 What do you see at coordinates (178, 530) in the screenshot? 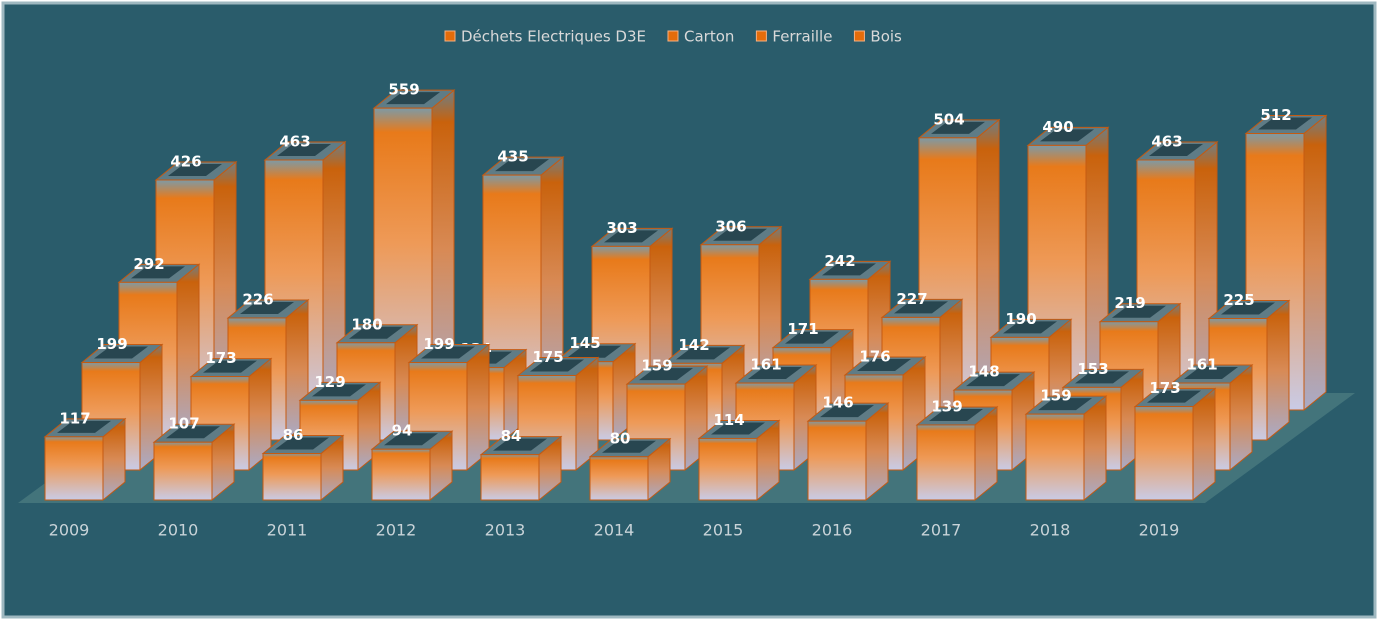
I see `x-tick-label: 2010` at bounding box center [178, 530].